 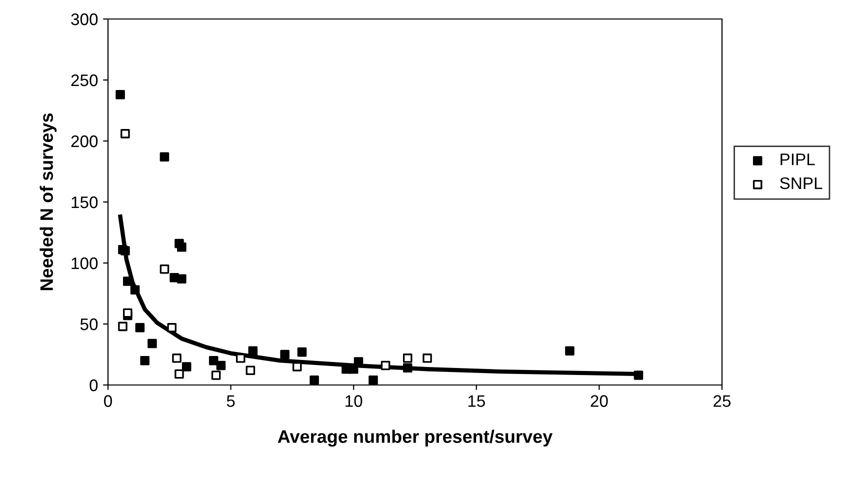 I want to click on y-tick-label: 300, so click(x=84, y=19).